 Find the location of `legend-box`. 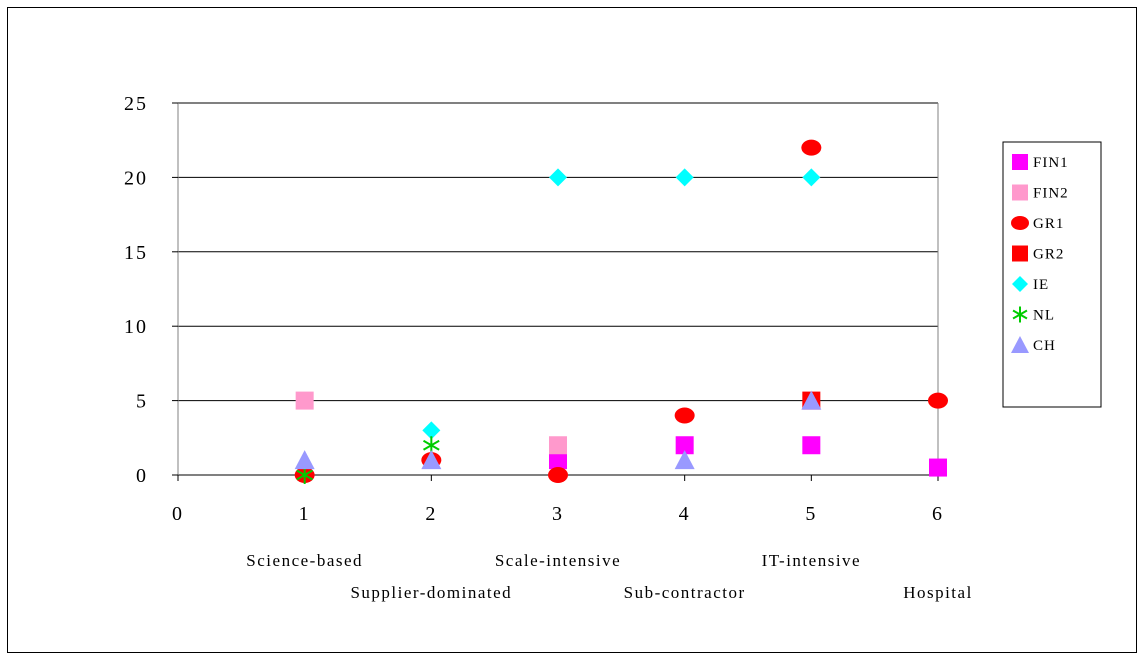

legend-box is located at coordinates (1052, 274).